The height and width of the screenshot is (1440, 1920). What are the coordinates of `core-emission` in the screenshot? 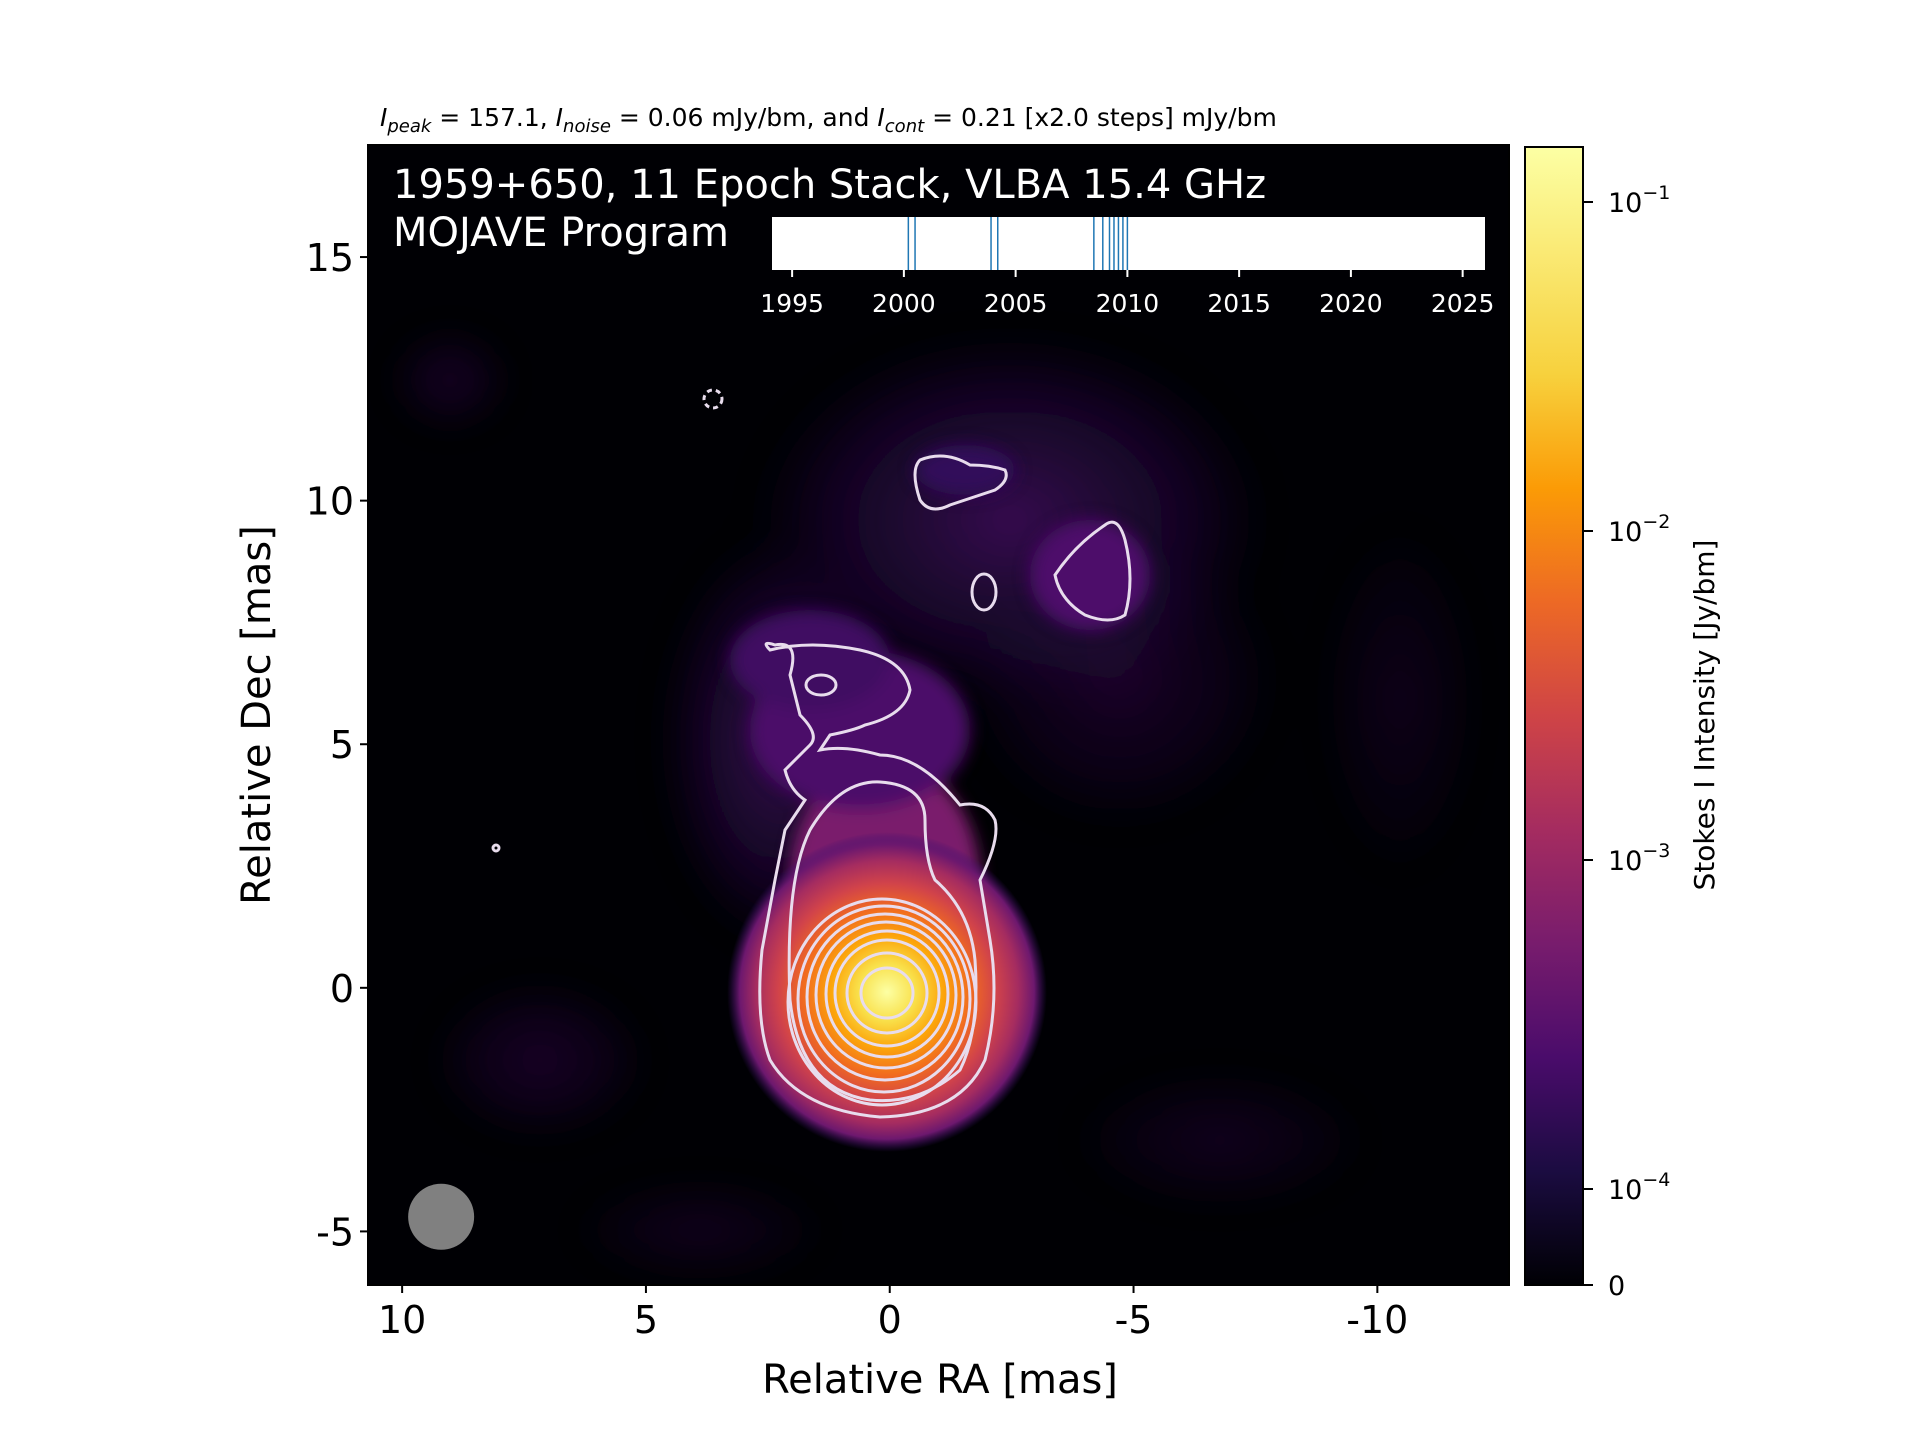 It's located at (887, 992).